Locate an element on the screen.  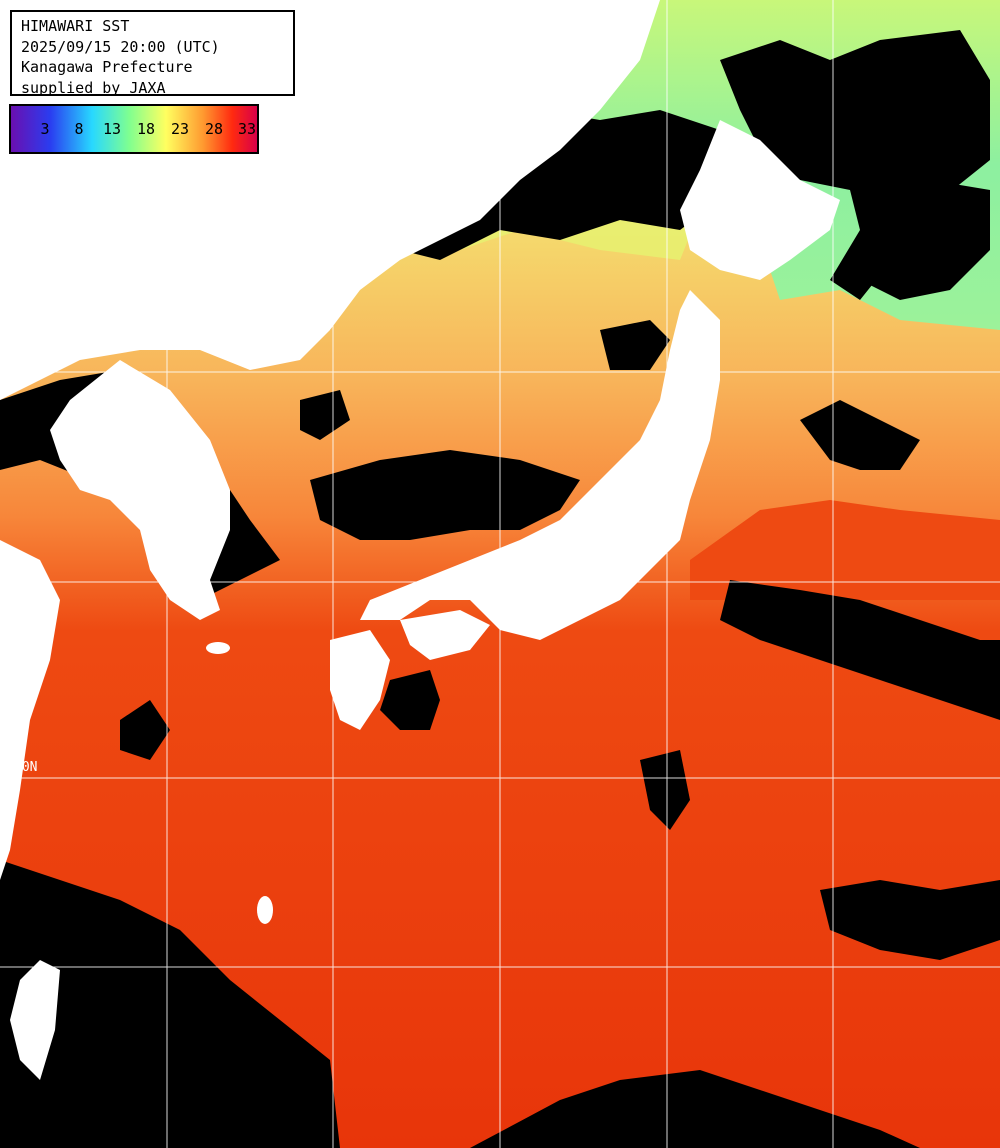
legend-tick: 13 is located at coordinates (112, 129).